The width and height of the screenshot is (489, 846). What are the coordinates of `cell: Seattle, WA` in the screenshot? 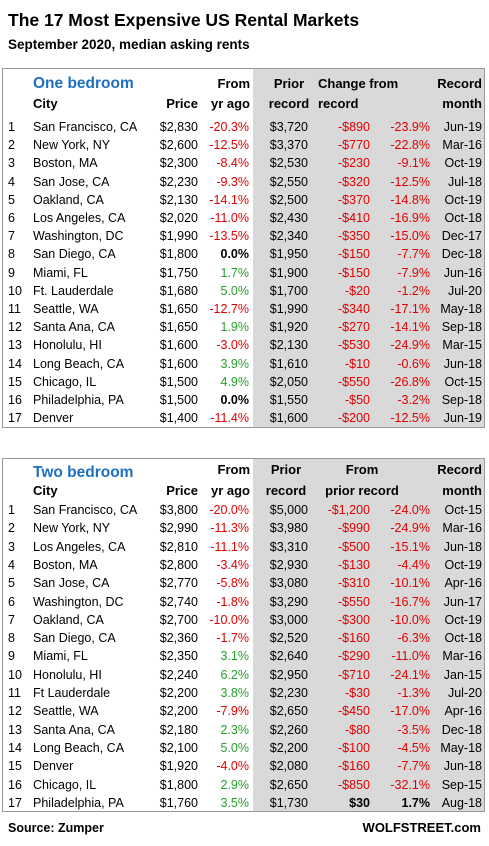 It's located at (66, 309).